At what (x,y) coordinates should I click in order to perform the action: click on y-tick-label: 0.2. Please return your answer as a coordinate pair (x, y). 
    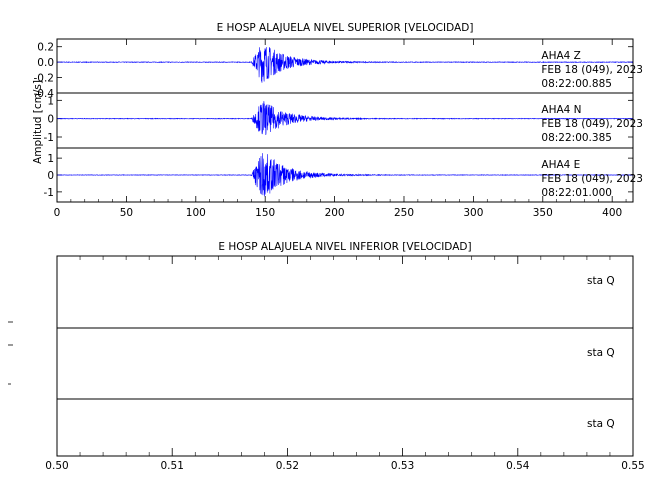
    Looking at the image, I should click on (45, 48).